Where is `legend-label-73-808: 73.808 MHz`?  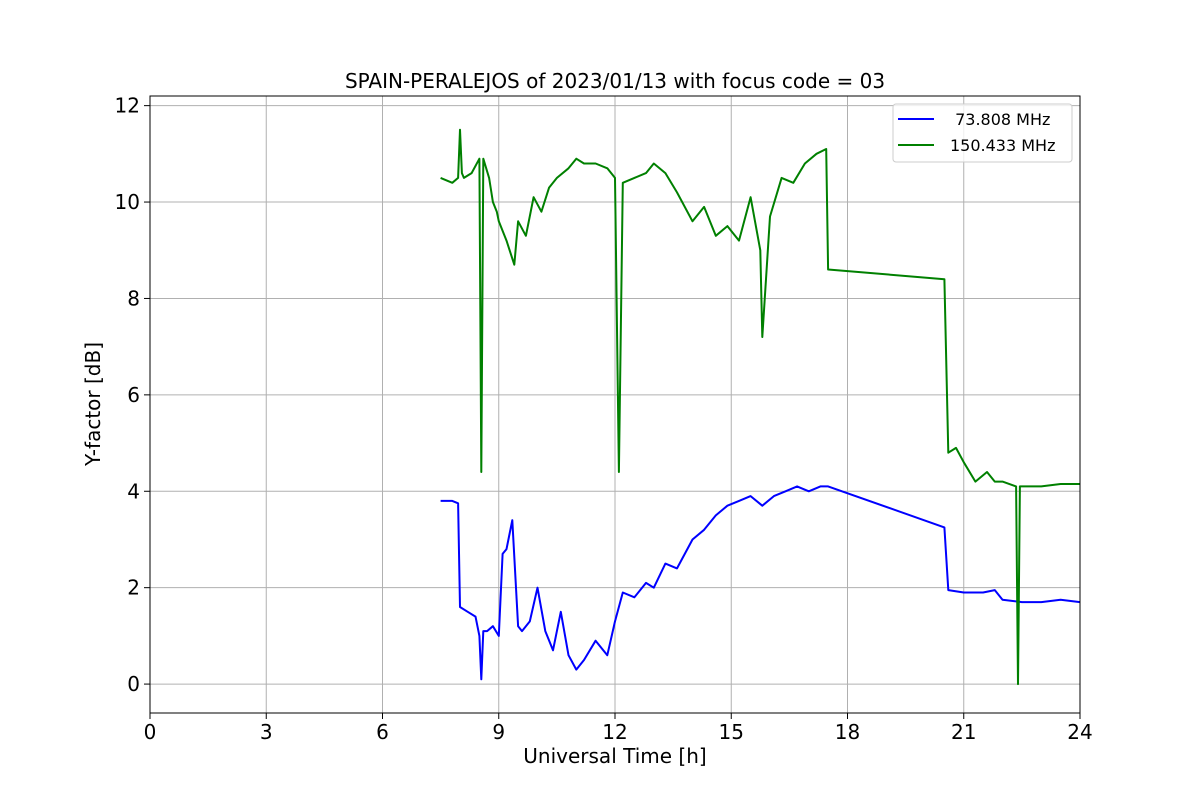
legend-label-73-808: 73.808 MHz is located at coordinates (1000, 119).